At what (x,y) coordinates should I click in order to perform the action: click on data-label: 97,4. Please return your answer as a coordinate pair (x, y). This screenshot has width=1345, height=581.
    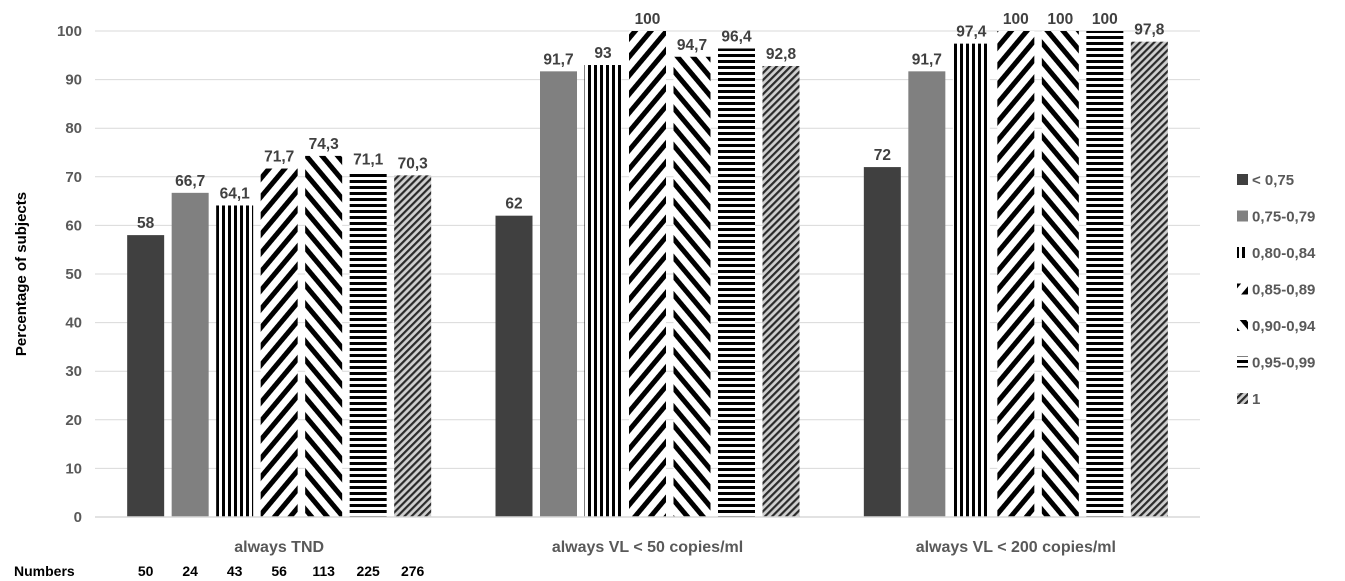
    Looking at the image, I should click on (971, 32).